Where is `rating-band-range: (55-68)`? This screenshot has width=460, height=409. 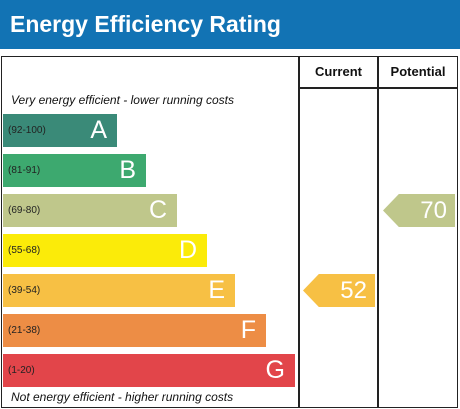
rating-band-range: (55-68) is located at coordinates (24, 250).